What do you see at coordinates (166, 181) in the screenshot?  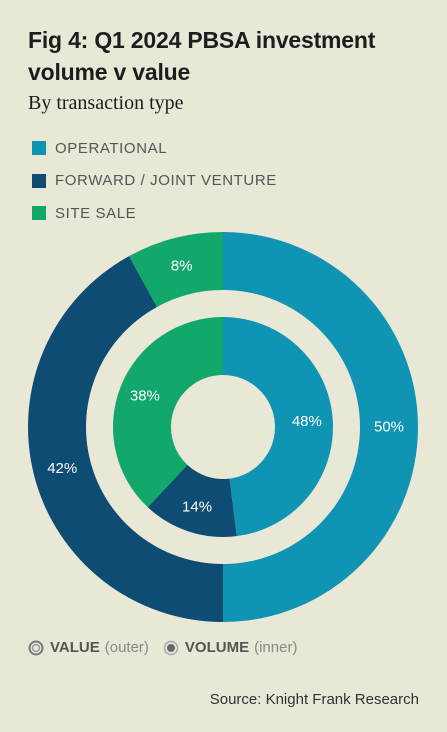 I see `legend-label-forward: FORWARD / JOINT VENTURE` at bounding box center [166, 181].